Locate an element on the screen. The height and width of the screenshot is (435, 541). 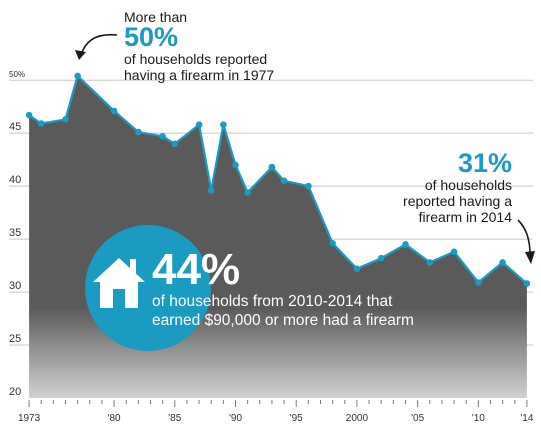
x-tick-label: '90 is located at coordinates (235, 418).